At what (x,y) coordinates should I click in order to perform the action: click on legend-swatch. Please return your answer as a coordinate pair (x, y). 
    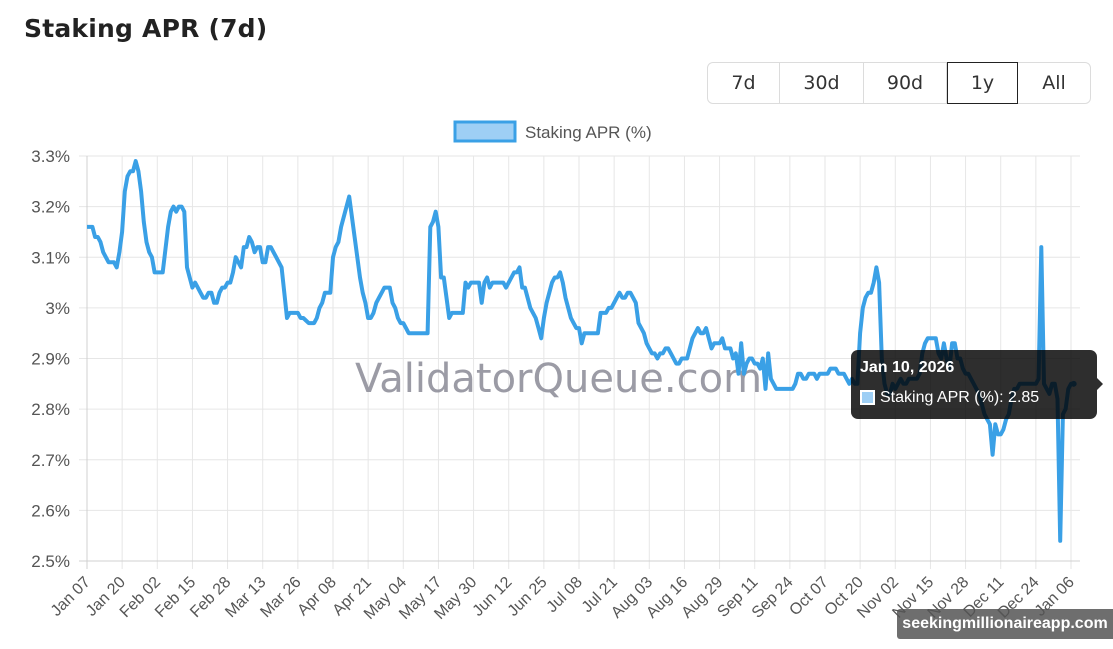
    Looking at the image, I should click on (485, 131).